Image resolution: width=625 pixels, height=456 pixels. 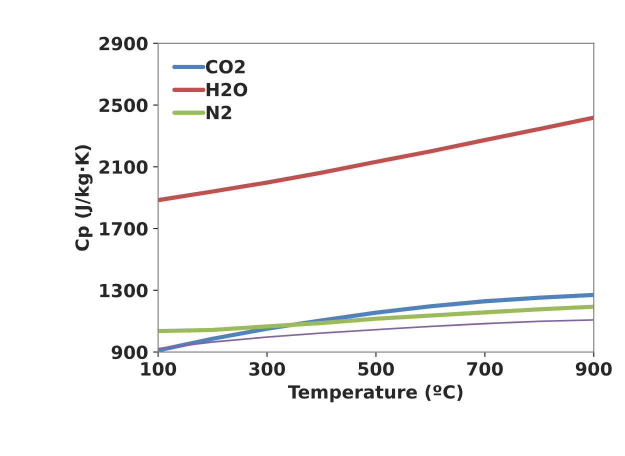 What do you see at coordinates (227, 89) in the screenshot?
I see `legend-label: H2O` at bounding box center [227, 89].